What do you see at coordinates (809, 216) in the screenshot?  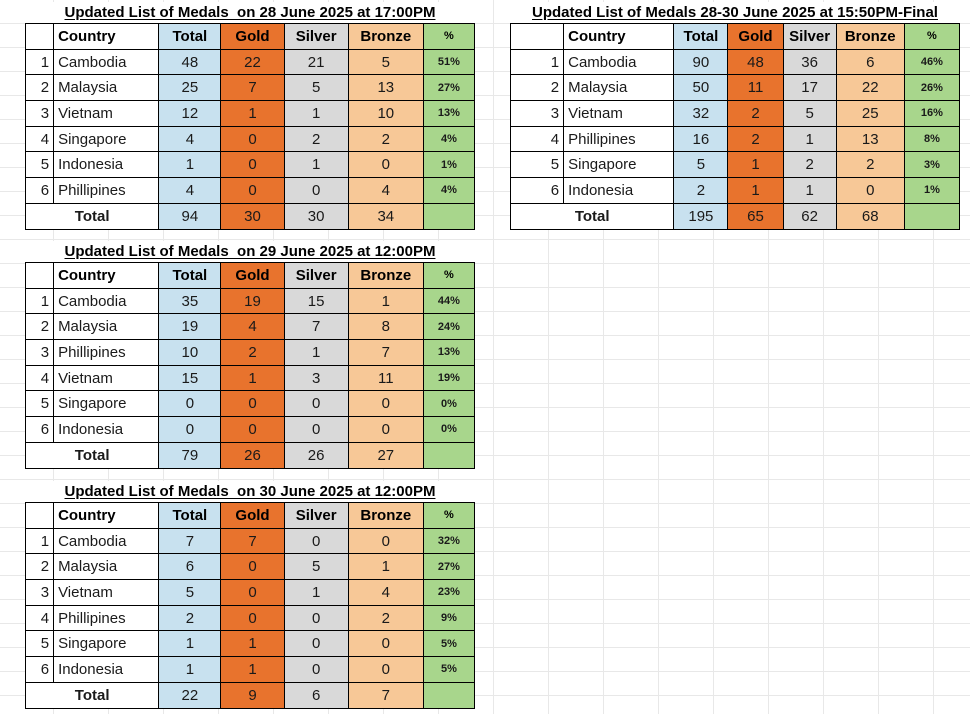 I see `cell-total-silver: 62` at bounding box center [809, 216].